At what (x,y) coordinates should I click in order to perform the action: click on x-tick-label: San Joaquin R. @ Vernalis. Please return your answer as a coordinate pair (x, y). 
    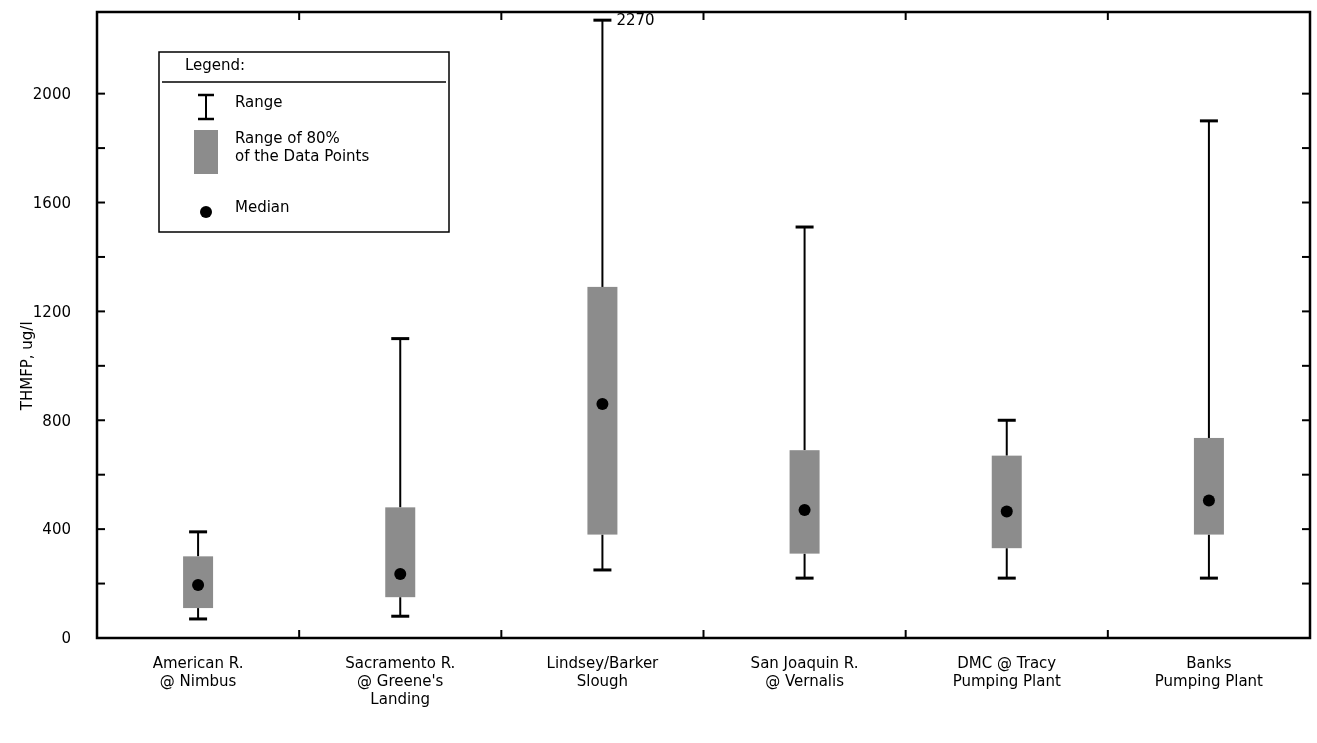
    Looking at the image, I should click on (804, 672).